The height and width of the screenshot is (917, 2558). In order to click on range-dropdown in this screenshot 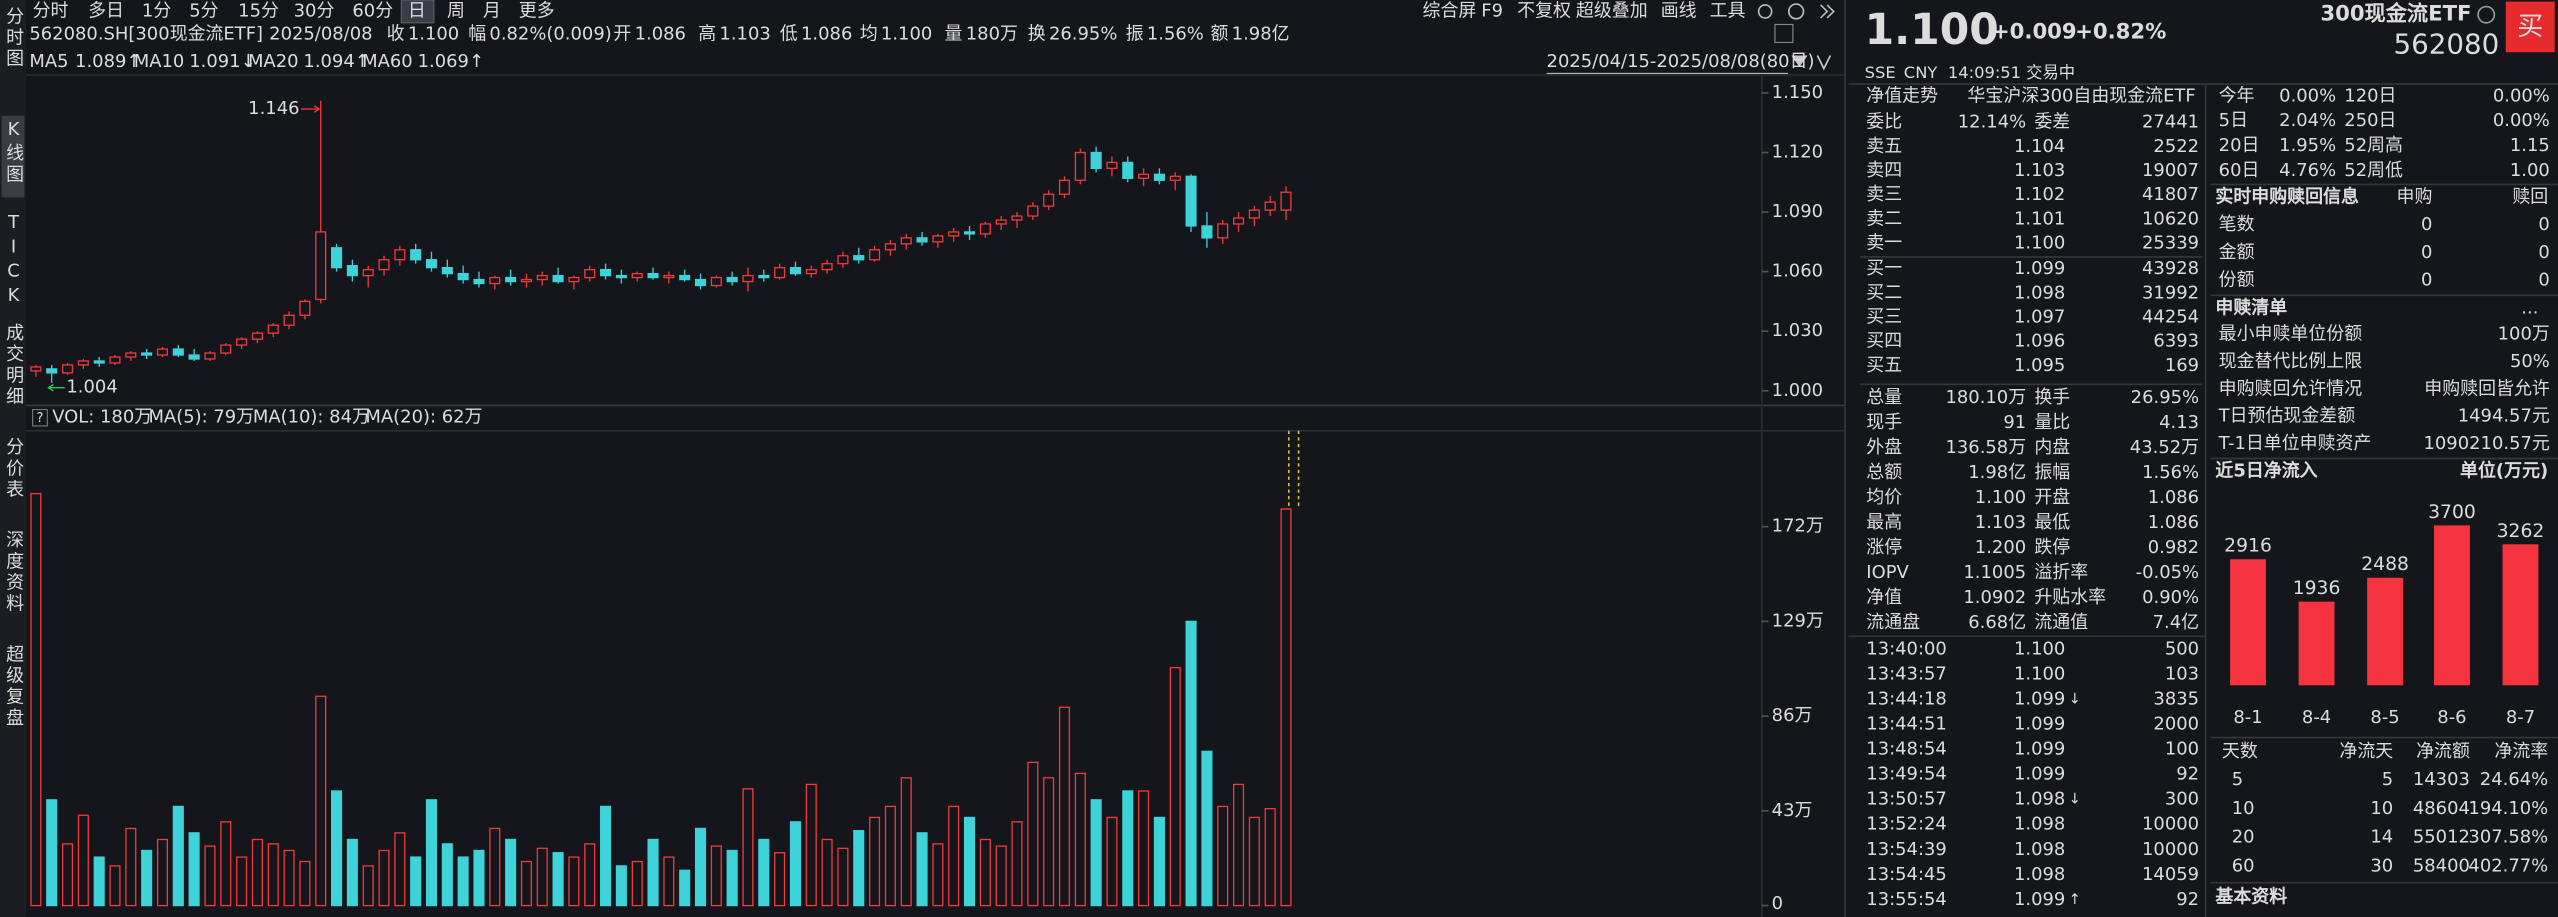, I will do `click(1799, 61)`.